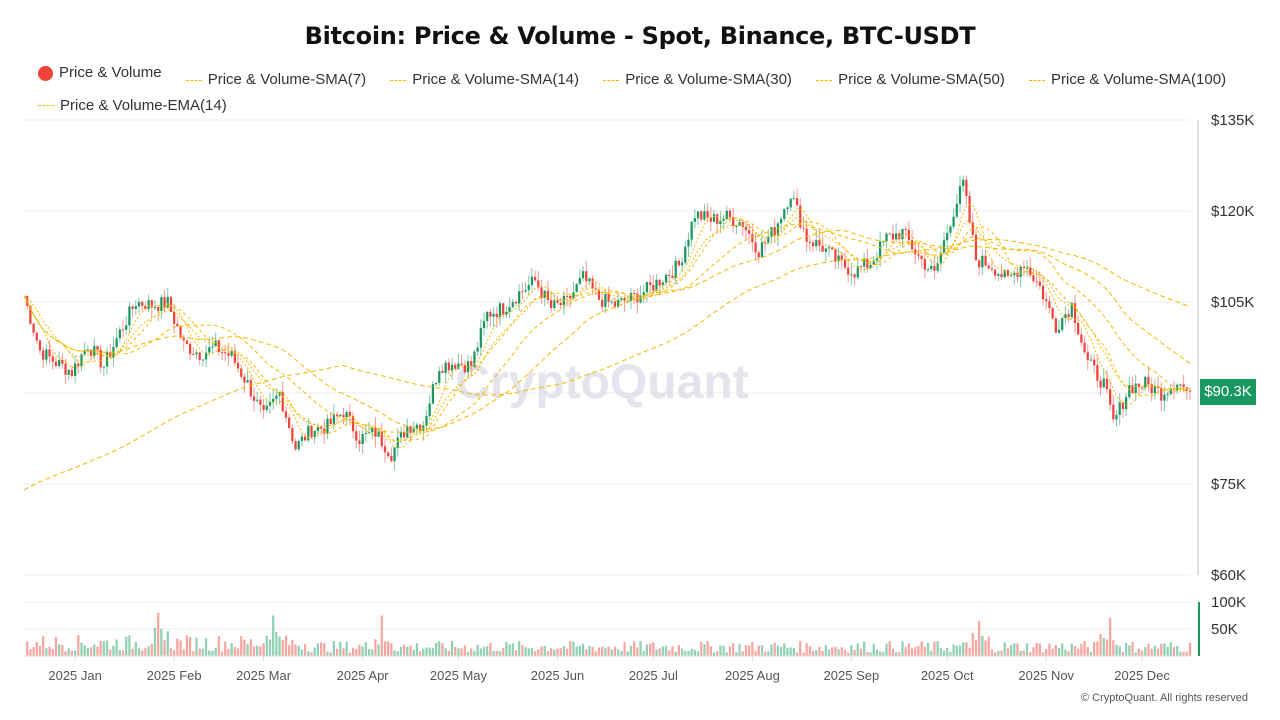 The width and height of the screenshot is (1280, 720). What do you see at coordinates (1228, 392) in the screenshot?
I see `current-price-badge: $90.3K` at bounding box center [1228, 392].